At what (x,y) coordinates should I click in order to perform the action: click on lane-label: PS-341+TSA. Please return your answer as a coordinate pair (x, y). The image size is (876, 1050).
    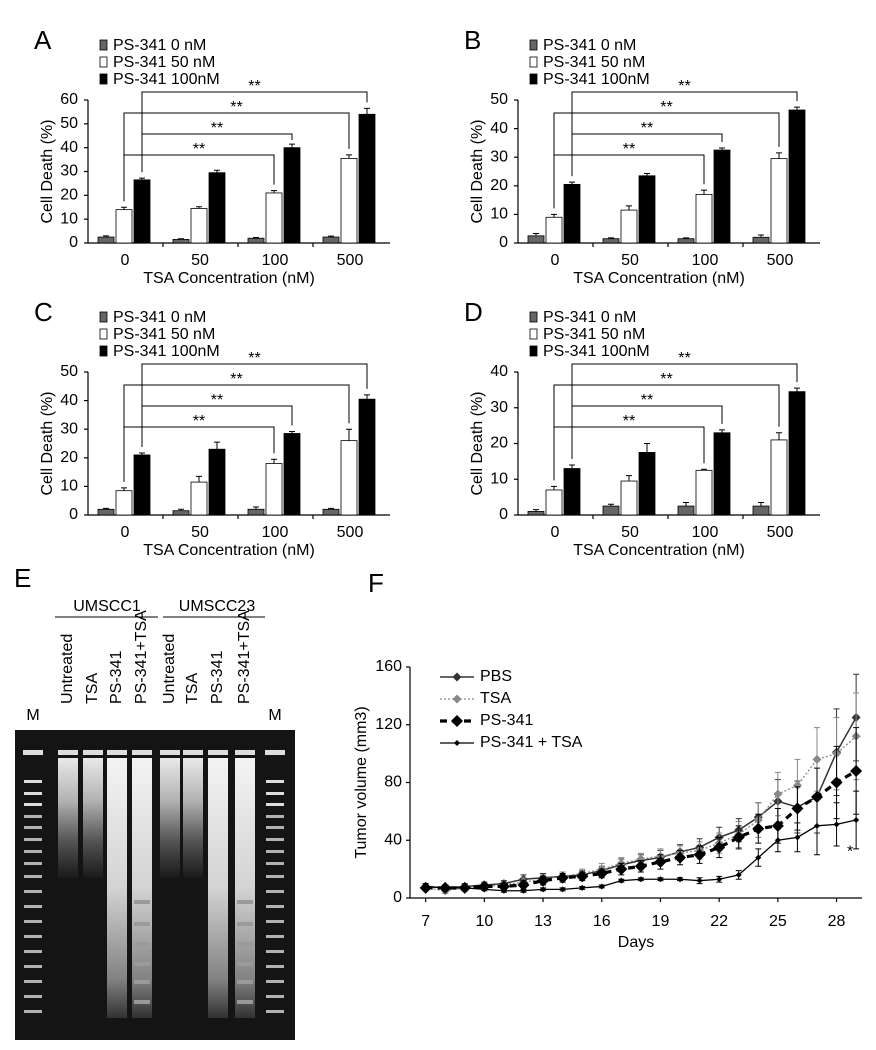
    Looking at the image, I should click on (141, 657).